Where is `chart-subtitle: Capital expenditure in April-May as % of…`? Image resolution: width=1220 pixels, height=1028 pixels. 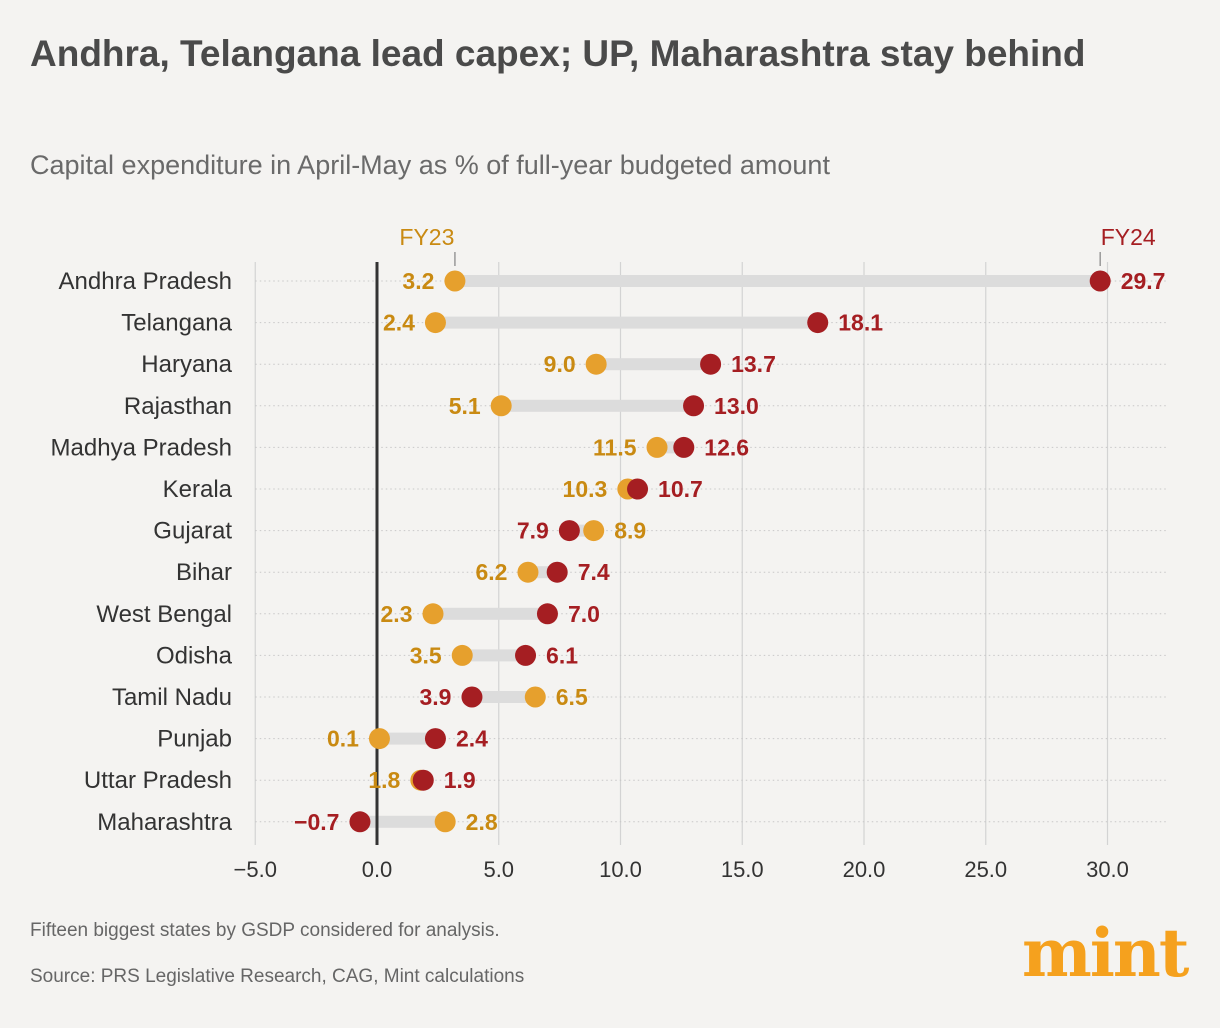 chart-subtitle: Capital expenditure in April-May as % of… is located at coordinates (430, 165).